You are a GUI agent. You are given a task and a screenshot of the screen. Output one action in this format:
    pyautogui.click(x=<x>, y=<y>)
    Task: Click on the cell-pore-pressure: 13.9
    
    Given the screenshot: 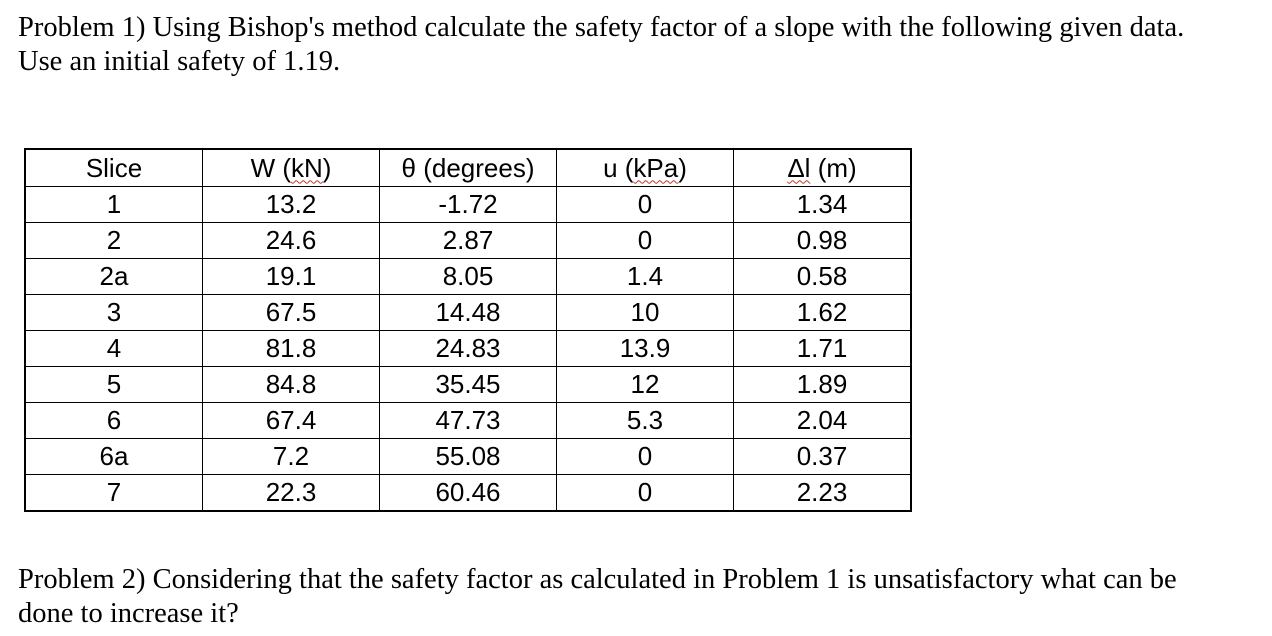 What is the action you would take?
    pyautogui.click(x=645, y=348)
    